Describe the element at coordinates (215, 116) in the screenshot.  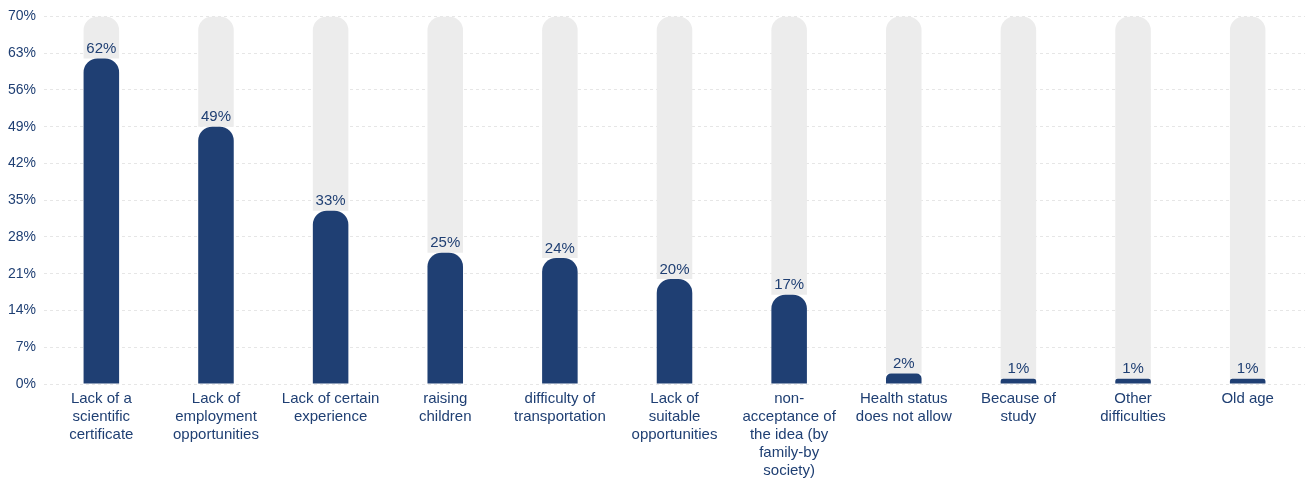
I see `data-label: 49%` at that location.